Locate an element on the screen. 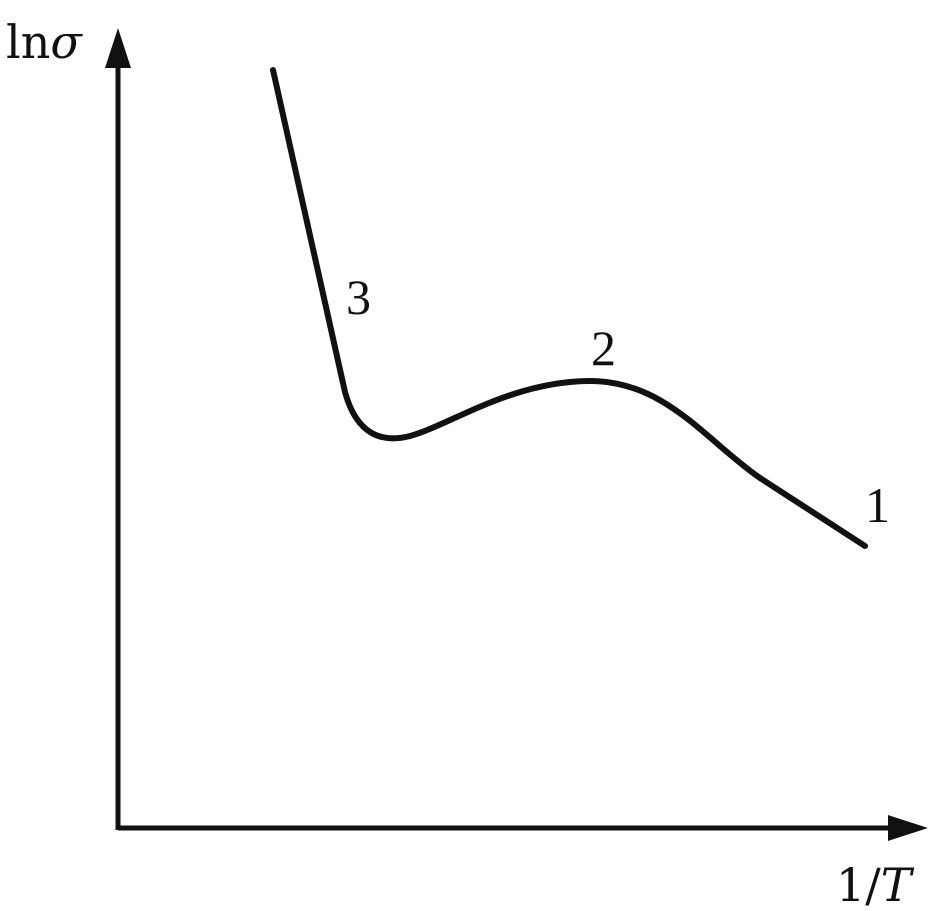 The height and width of the screenshot is (911, 946). x-axis-label: 1/T is located at coordinates (875, 884).